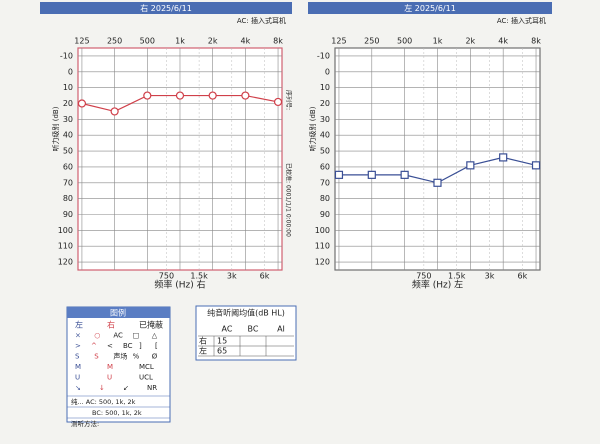 The width and height of the screenshot is (600, 444). Describe the element at coordinates (281, 329) in the screenshot. I see `table-col-header: AI` at that location.